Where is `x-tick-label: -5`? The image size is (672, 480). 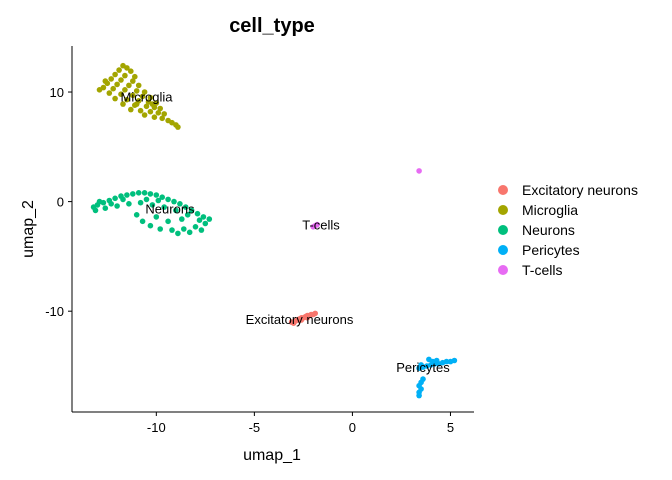 x-tick-label: -5 is located at coordinates (255, 427).